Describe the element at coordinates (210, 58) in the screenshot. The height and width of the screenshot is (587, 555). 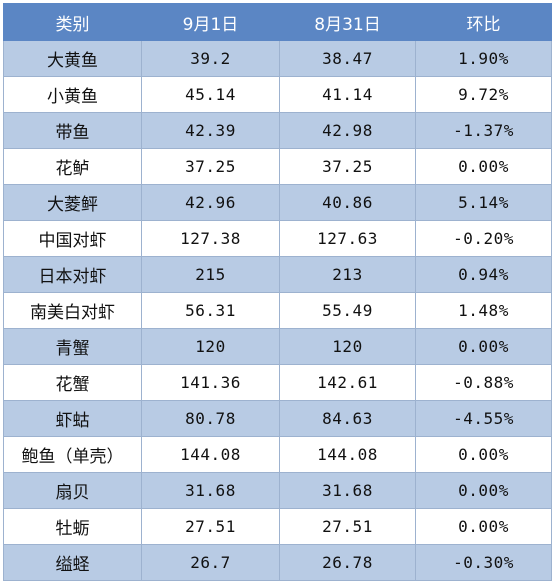
I see `cell-sep-1-price: 39.2` at that location.